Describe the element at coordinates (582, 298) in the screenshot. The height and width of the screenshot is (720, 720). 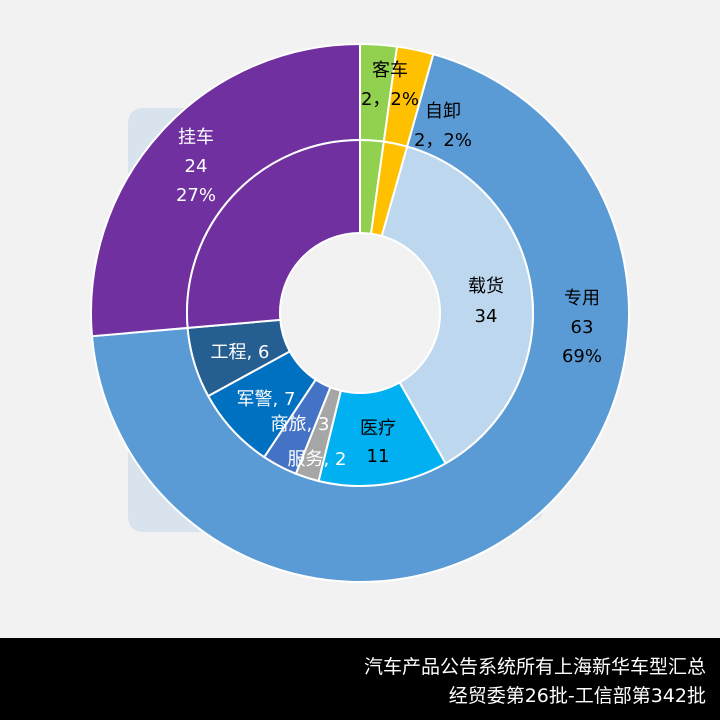
I see `label-zhuanyong-name: 专用` at that location.